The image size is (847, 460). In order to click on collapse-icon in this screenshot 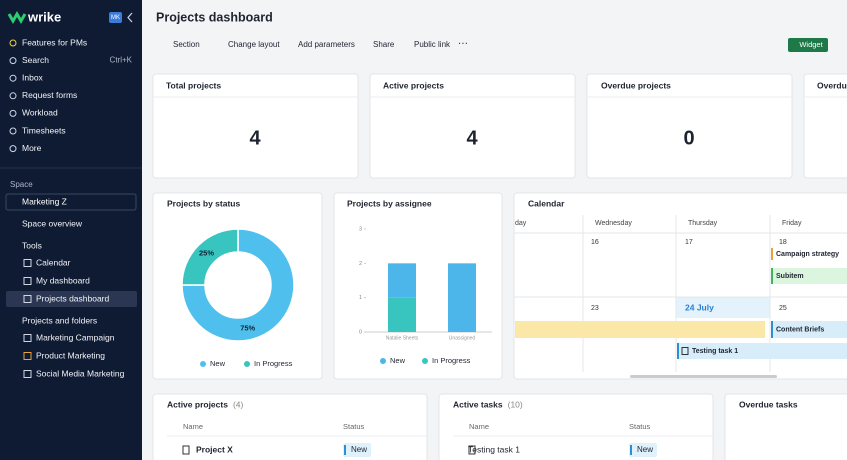, I will do `click(130, 17)`.